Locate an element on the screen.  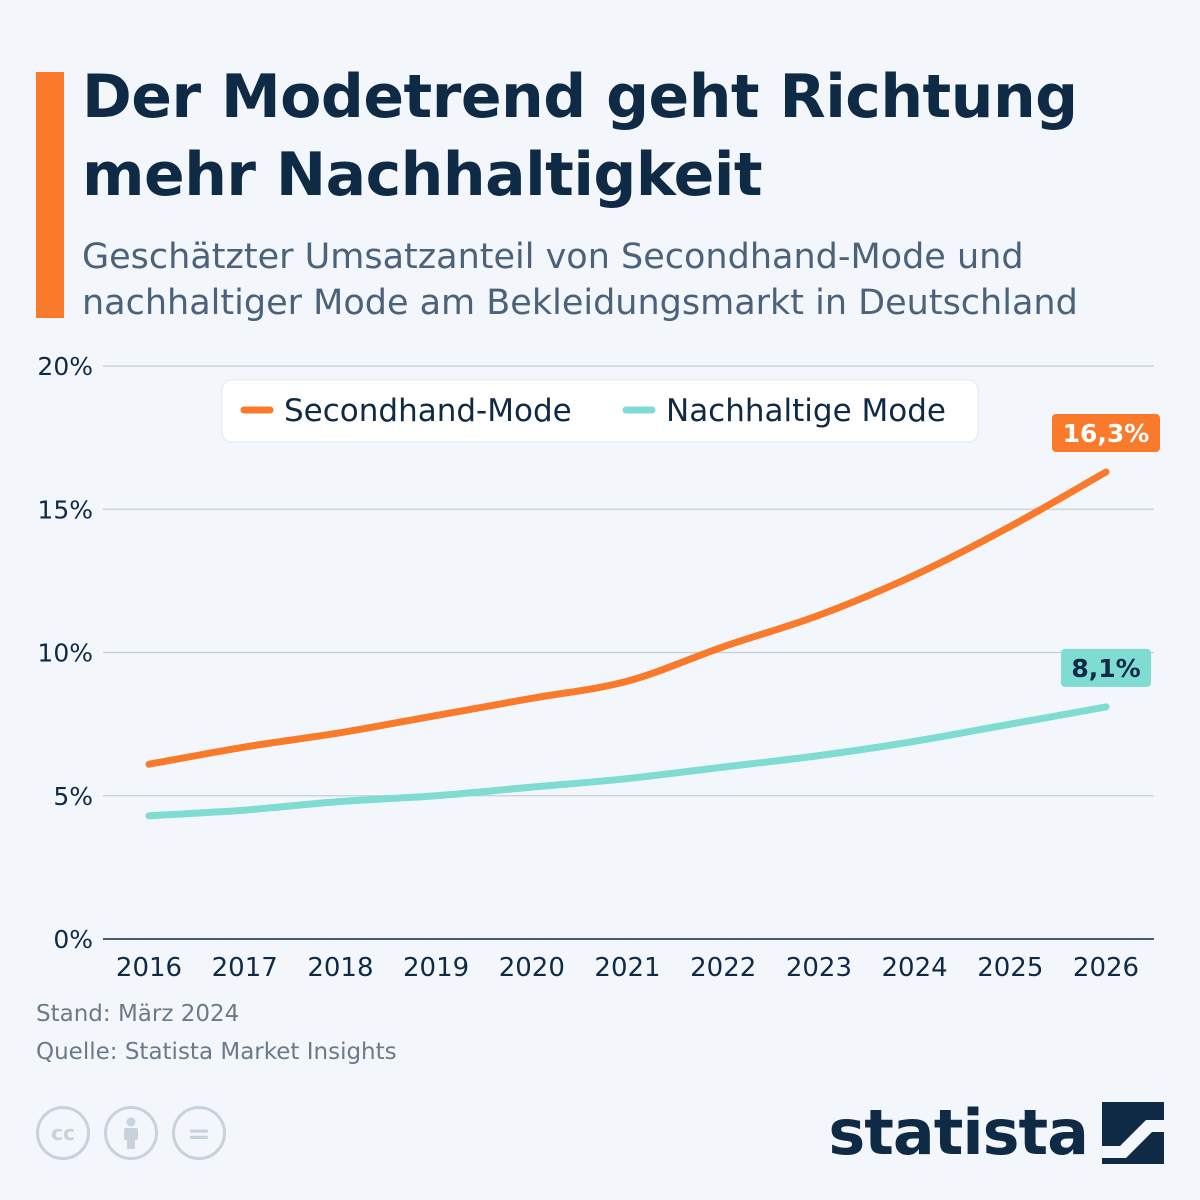
no-derivatives-icon: = is located at coordinates (199, 1133).